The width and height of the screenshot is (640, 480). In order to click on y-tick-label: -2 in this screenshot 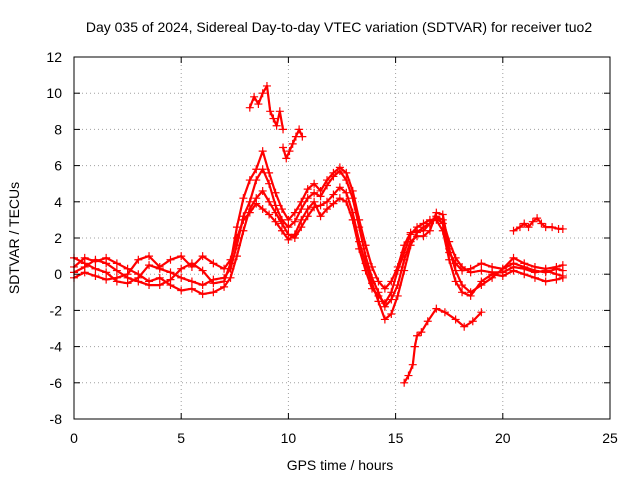, I will do `click(56, 310)`.